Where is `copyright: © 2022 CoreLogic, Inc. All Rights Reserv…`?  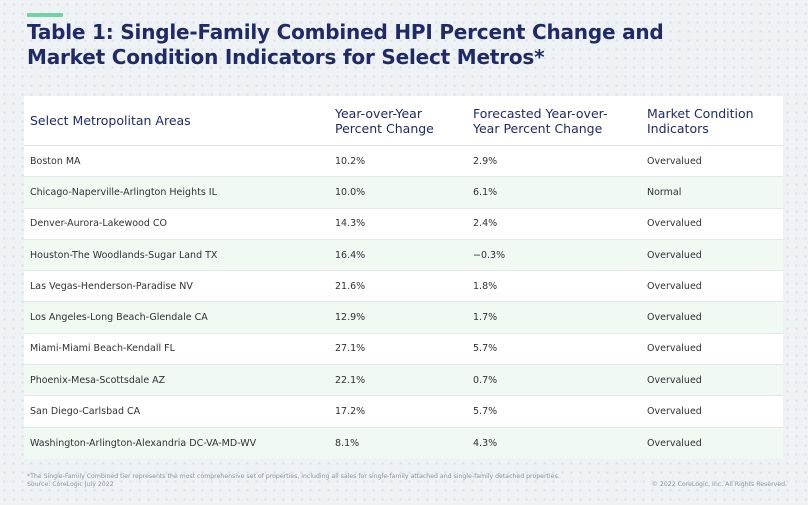 copyright: © 2022 CoreLogic, Inc. All Rights Reserv… is located at coordinates (719, 484).